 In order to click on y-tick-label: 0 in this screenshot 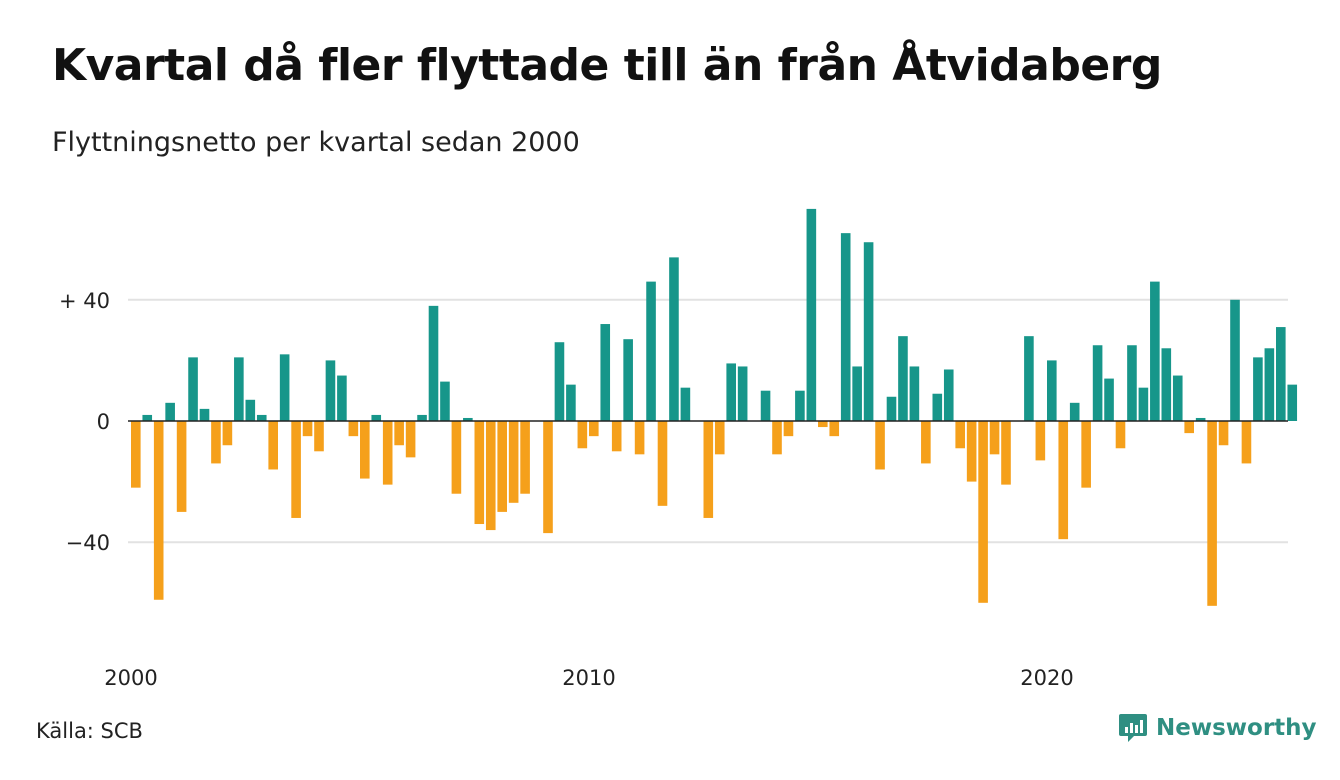, I will do `click(103, 422)`.